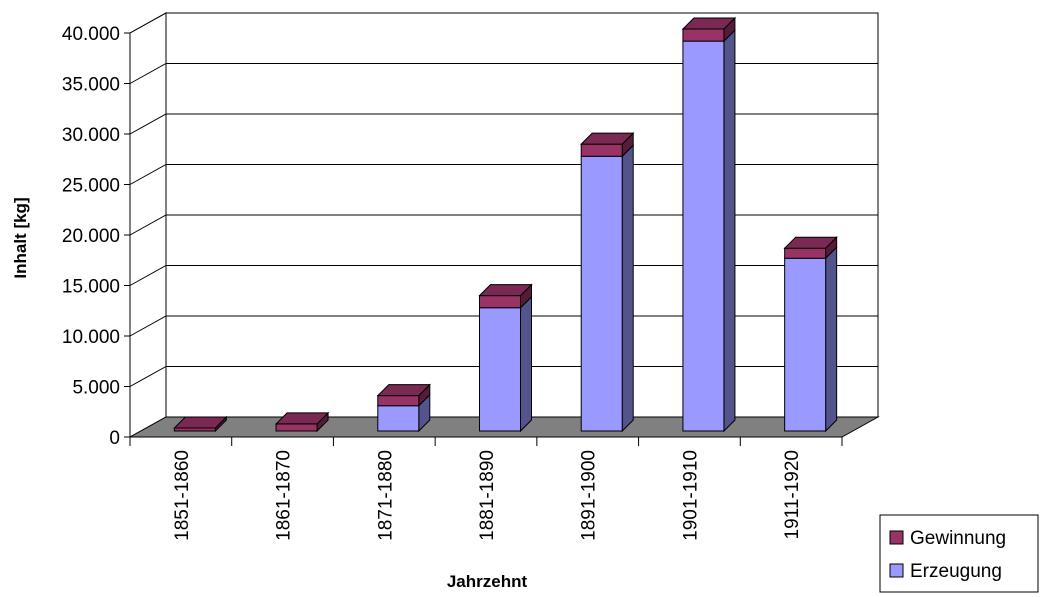  What do you see at coordinates (526, 364) in the screenshot?
I see `bar-erzeugung-1881-1890-side` at bounding box center [526, 364].